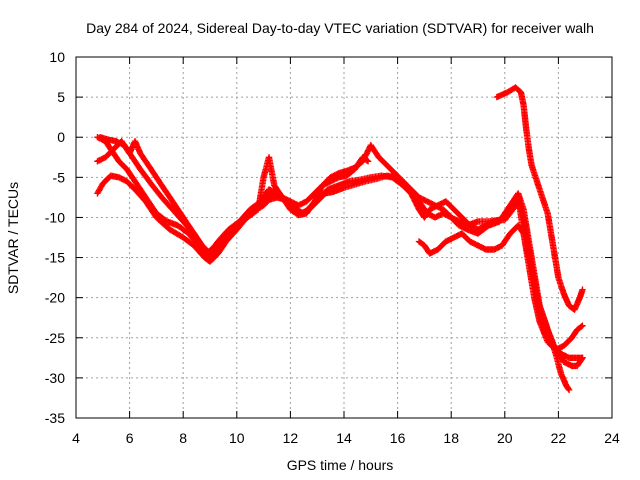 Image resolution: width=640 pixels, height=480 pixels. Describe the element at coordinates (55, 338) in the screenshot. I see `y-tick-label: -25` at that location.